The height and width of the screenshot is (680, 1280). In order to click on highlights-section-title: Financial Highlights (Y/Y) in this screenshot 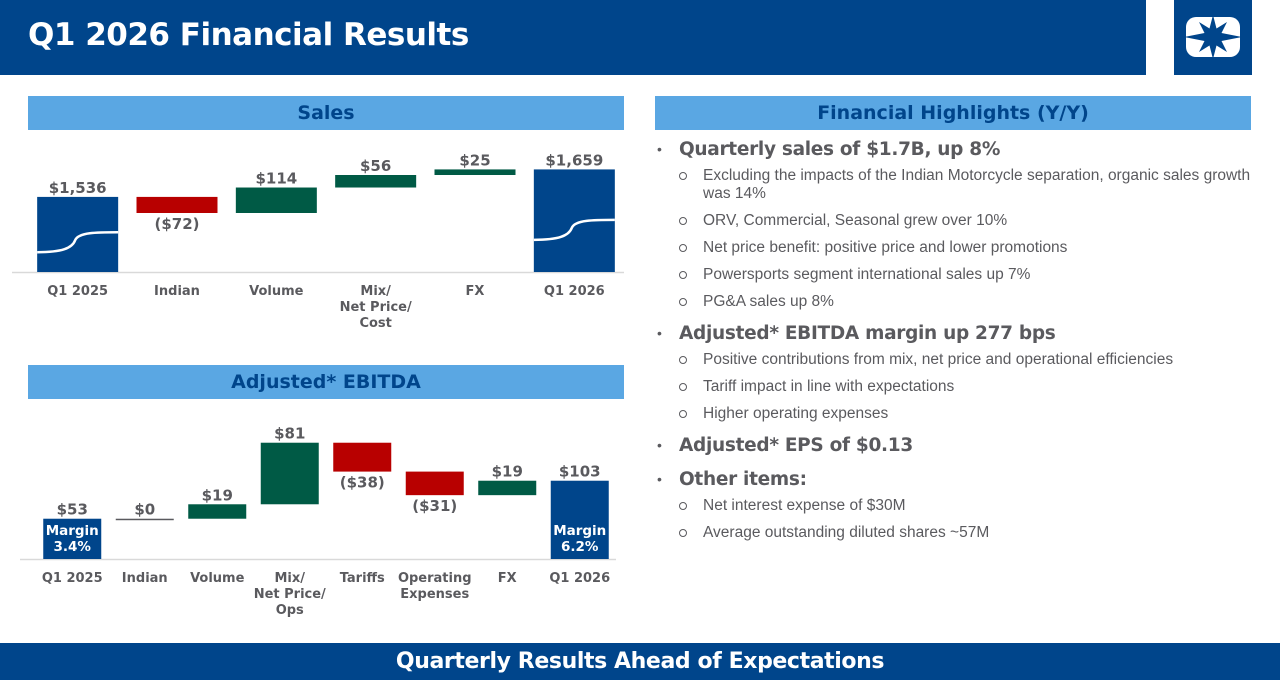, I will do `click(953, 113)`.